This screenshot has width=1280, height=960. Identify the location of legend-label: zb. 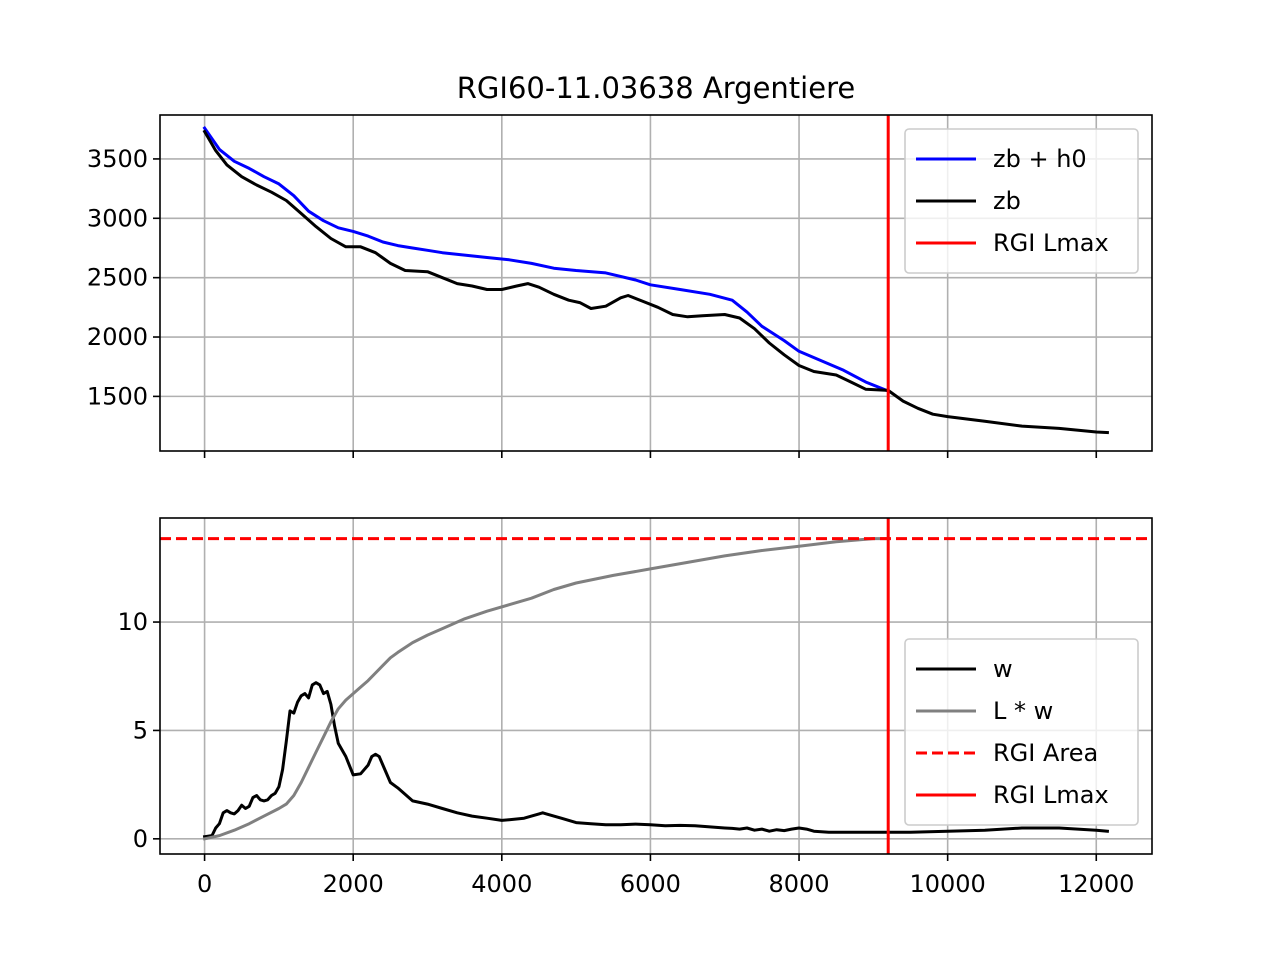
(1007, 201).